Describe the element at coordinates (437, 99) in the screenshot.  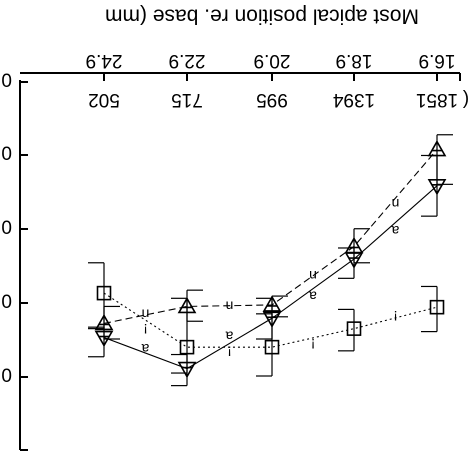
I see `secondary-tick-label: 1851` at that location.